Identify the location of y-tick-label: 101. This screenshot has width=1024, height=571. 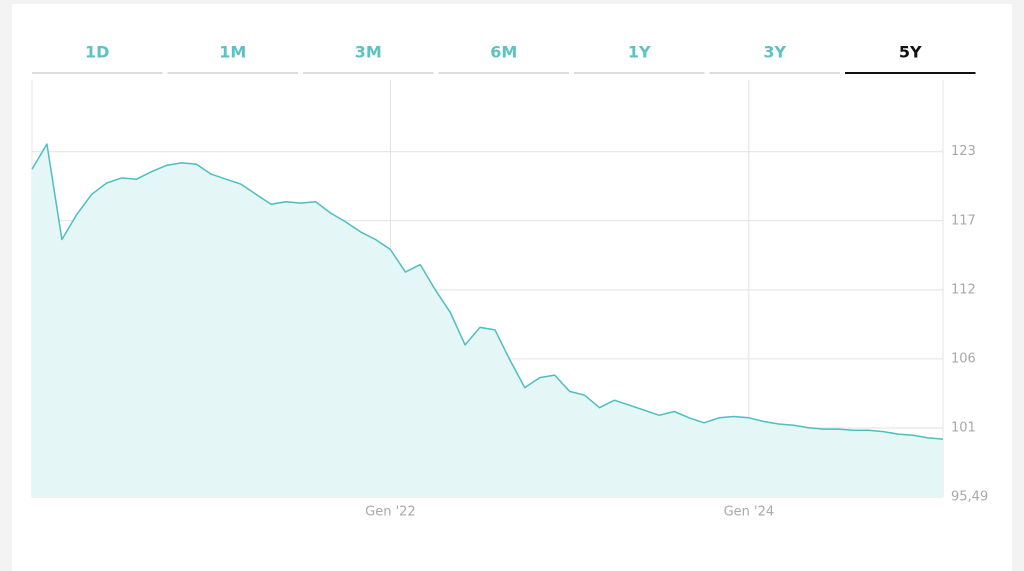
(963, 427).